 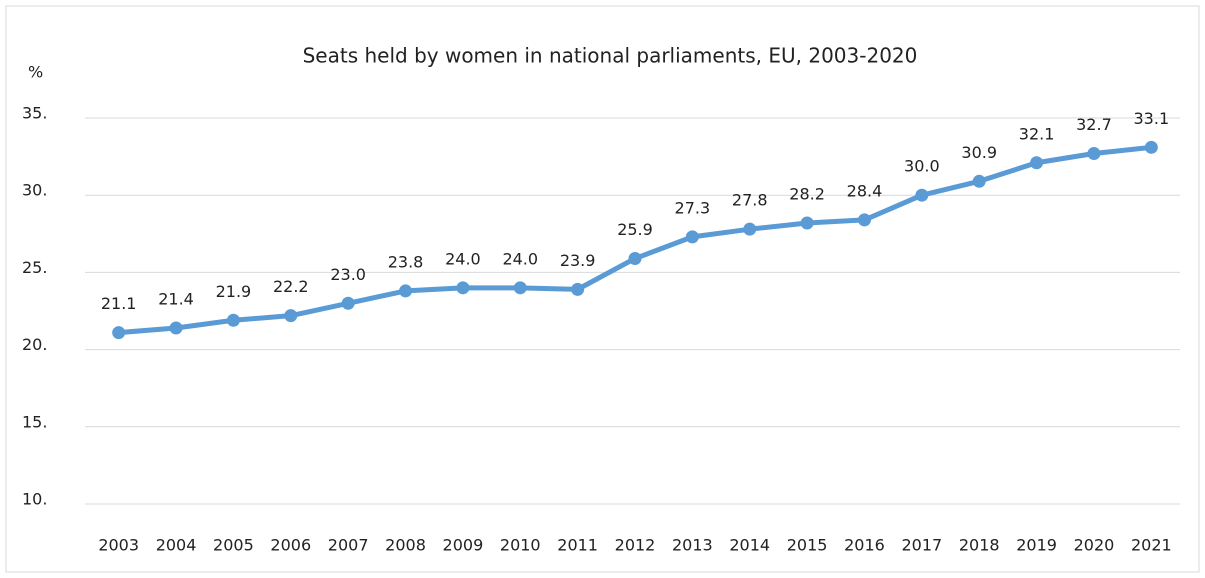 What do you see at coordinates (578, 260) in the screenshot?
I see `data-label: 23.9` at bounding box center [578, 260].